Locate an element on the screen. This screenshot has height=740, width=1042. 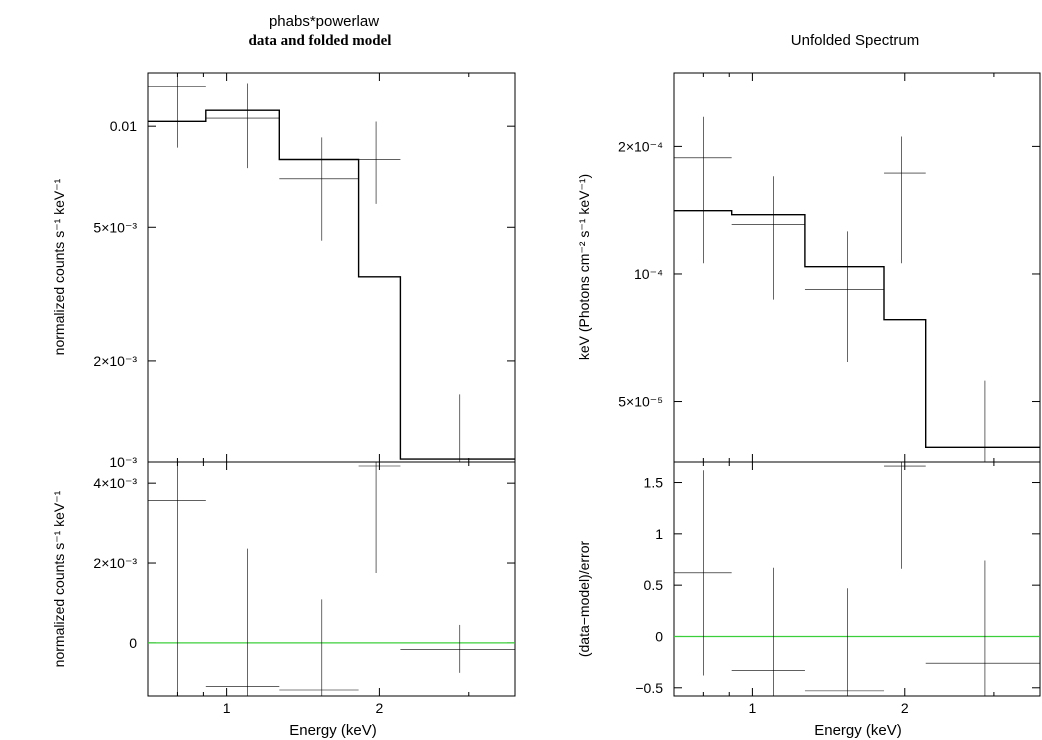
left-xlabel: Energy (keV) is located at coordinates (333, 730).